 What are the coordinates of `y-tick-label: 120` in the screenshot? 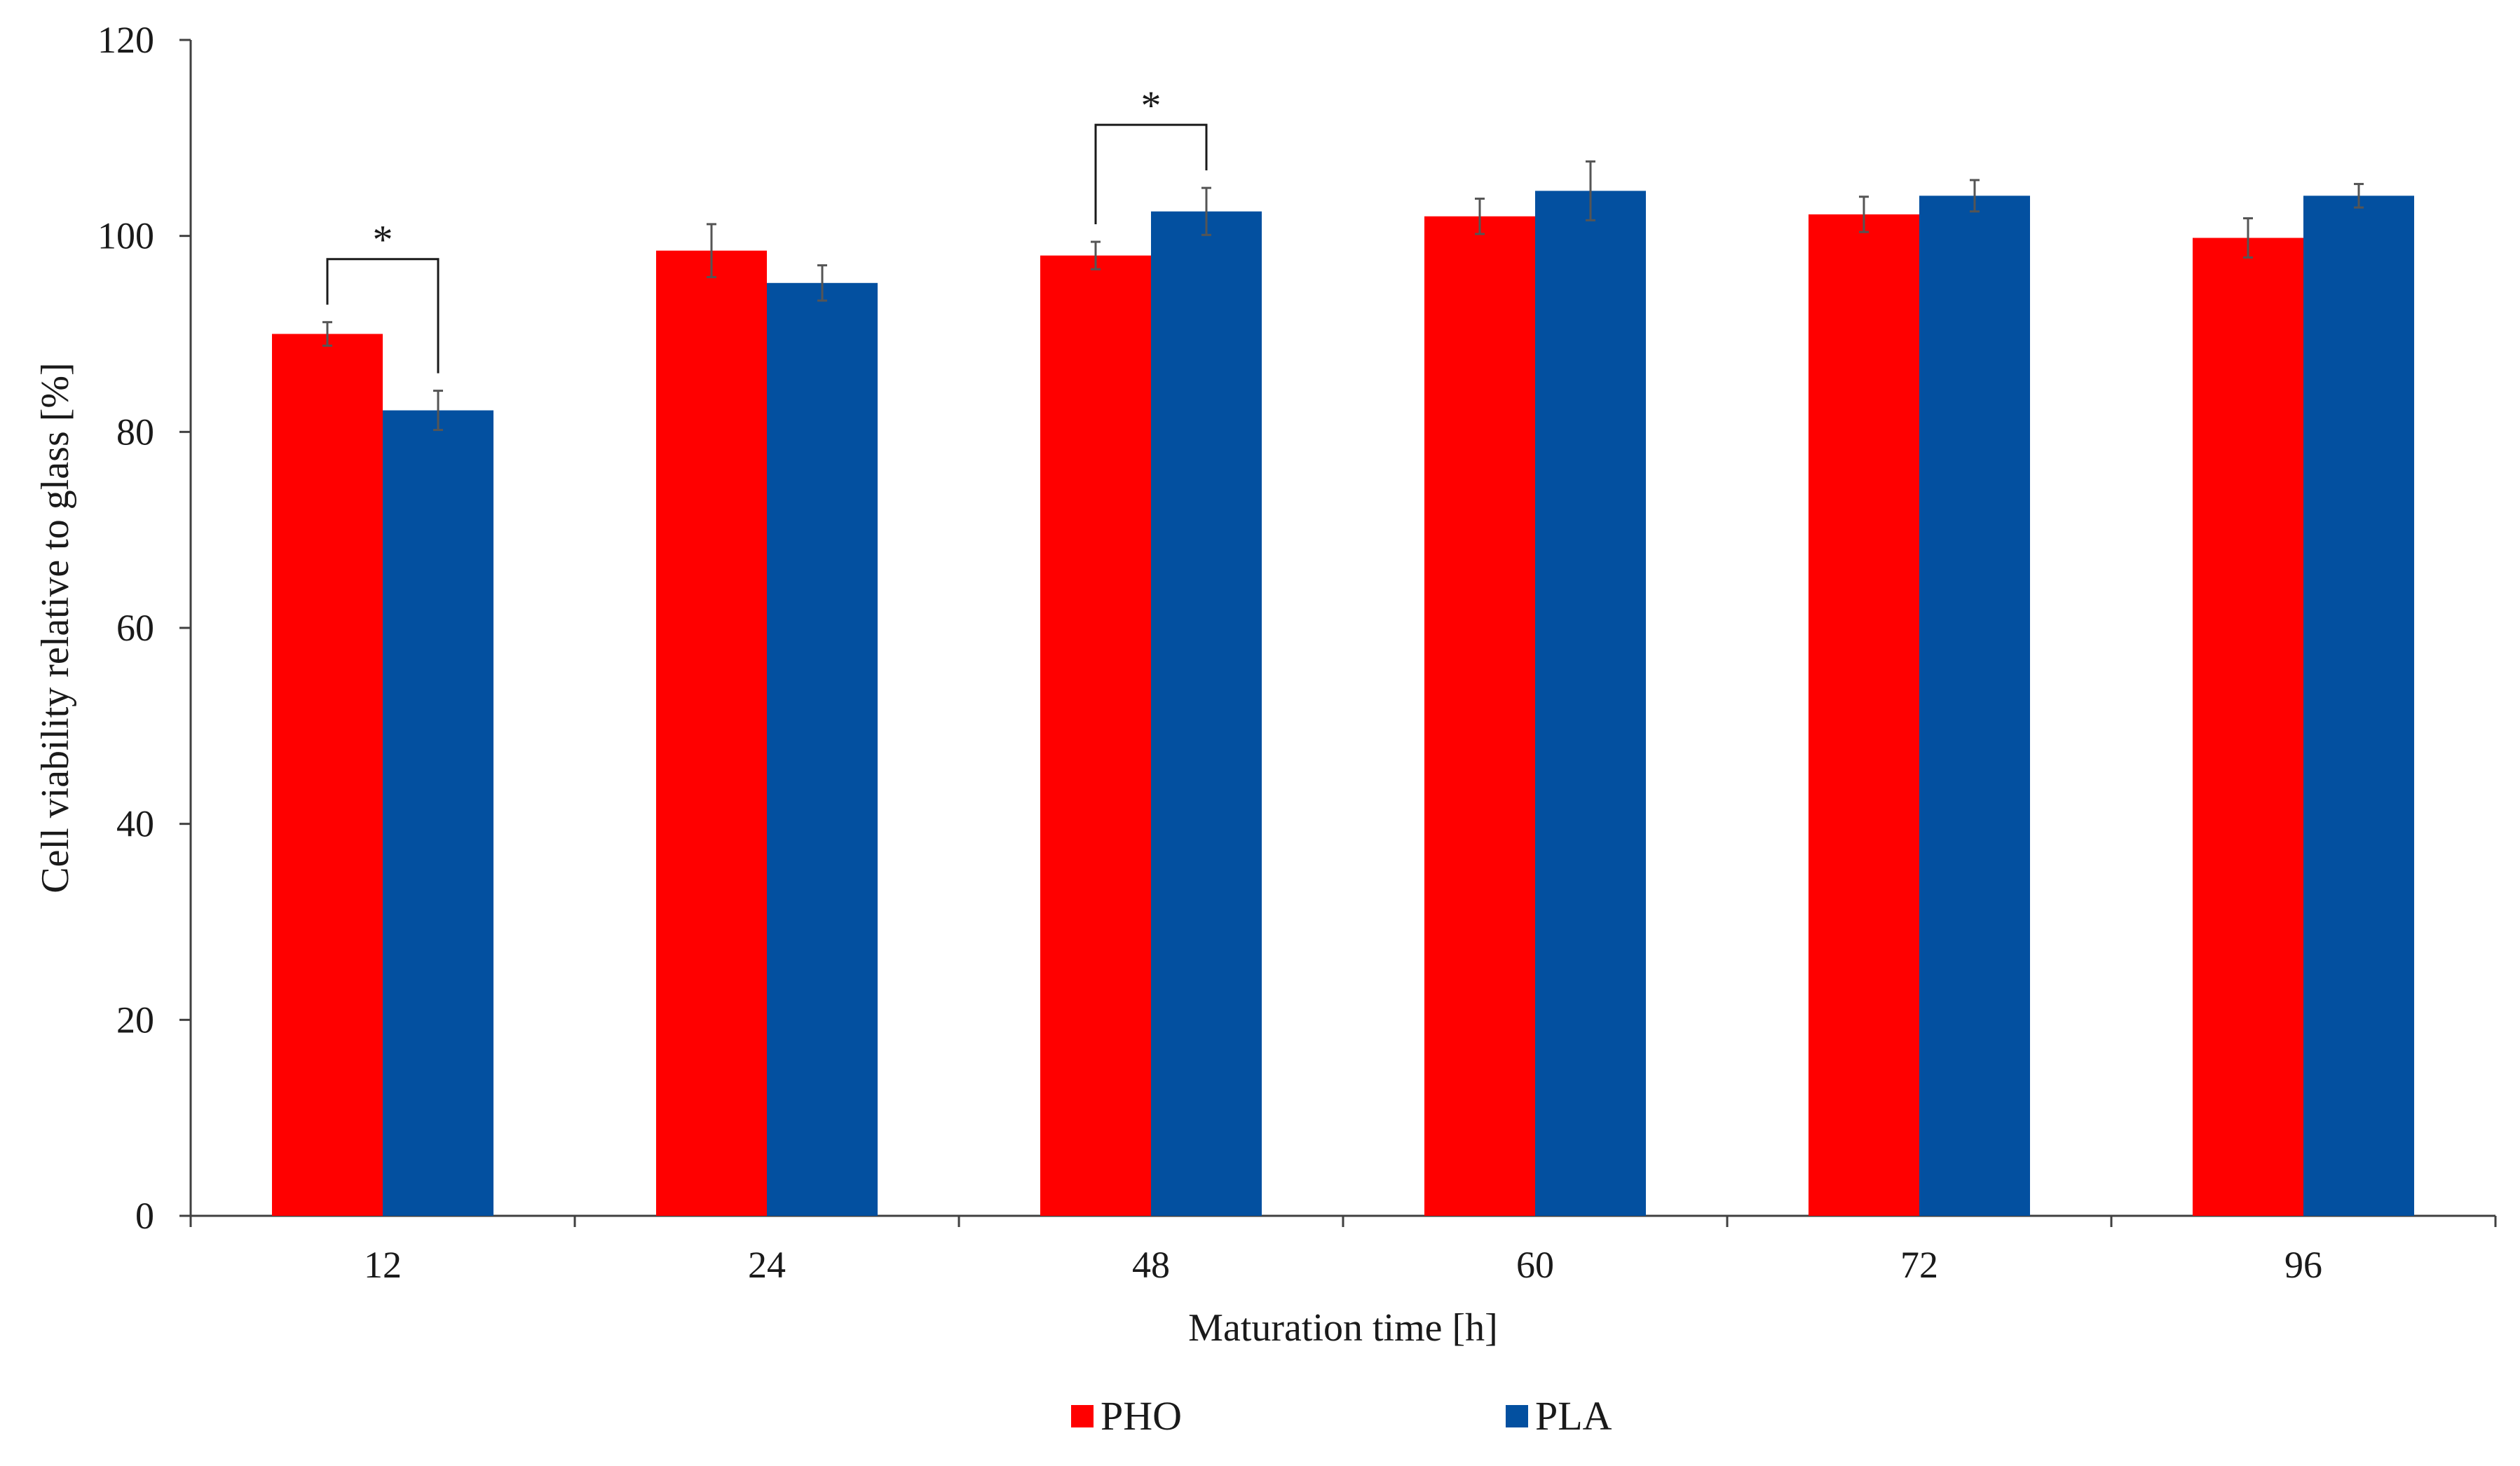 It's located at (126, 40).